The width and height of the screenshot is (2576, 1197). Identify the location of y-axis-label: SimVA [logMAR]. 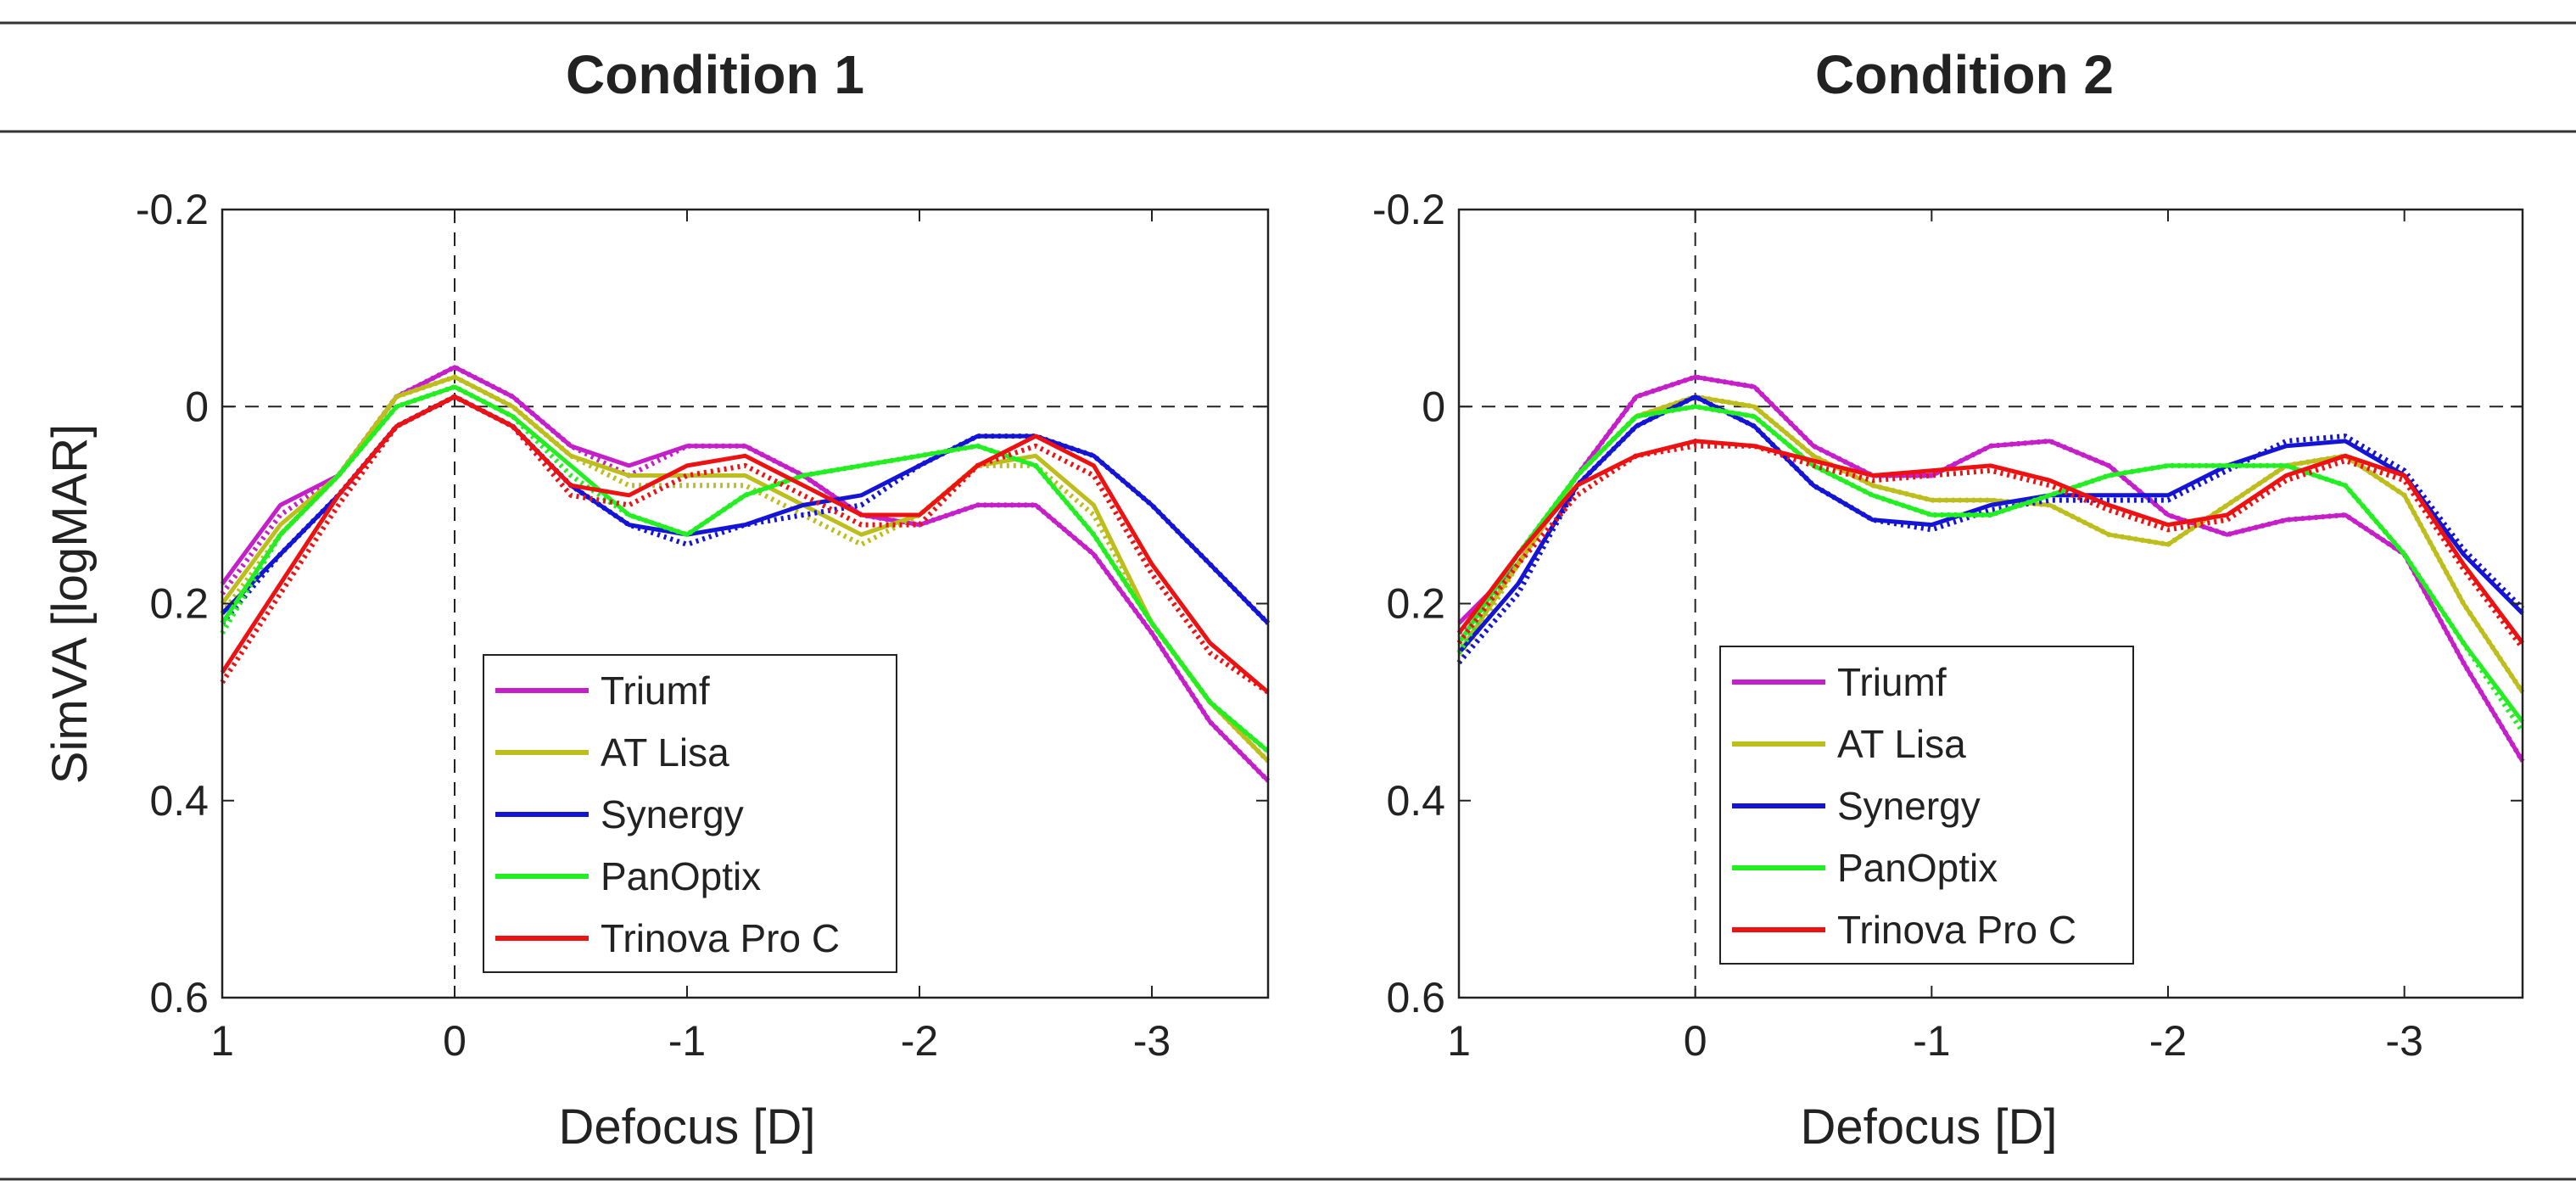
(70, 604).